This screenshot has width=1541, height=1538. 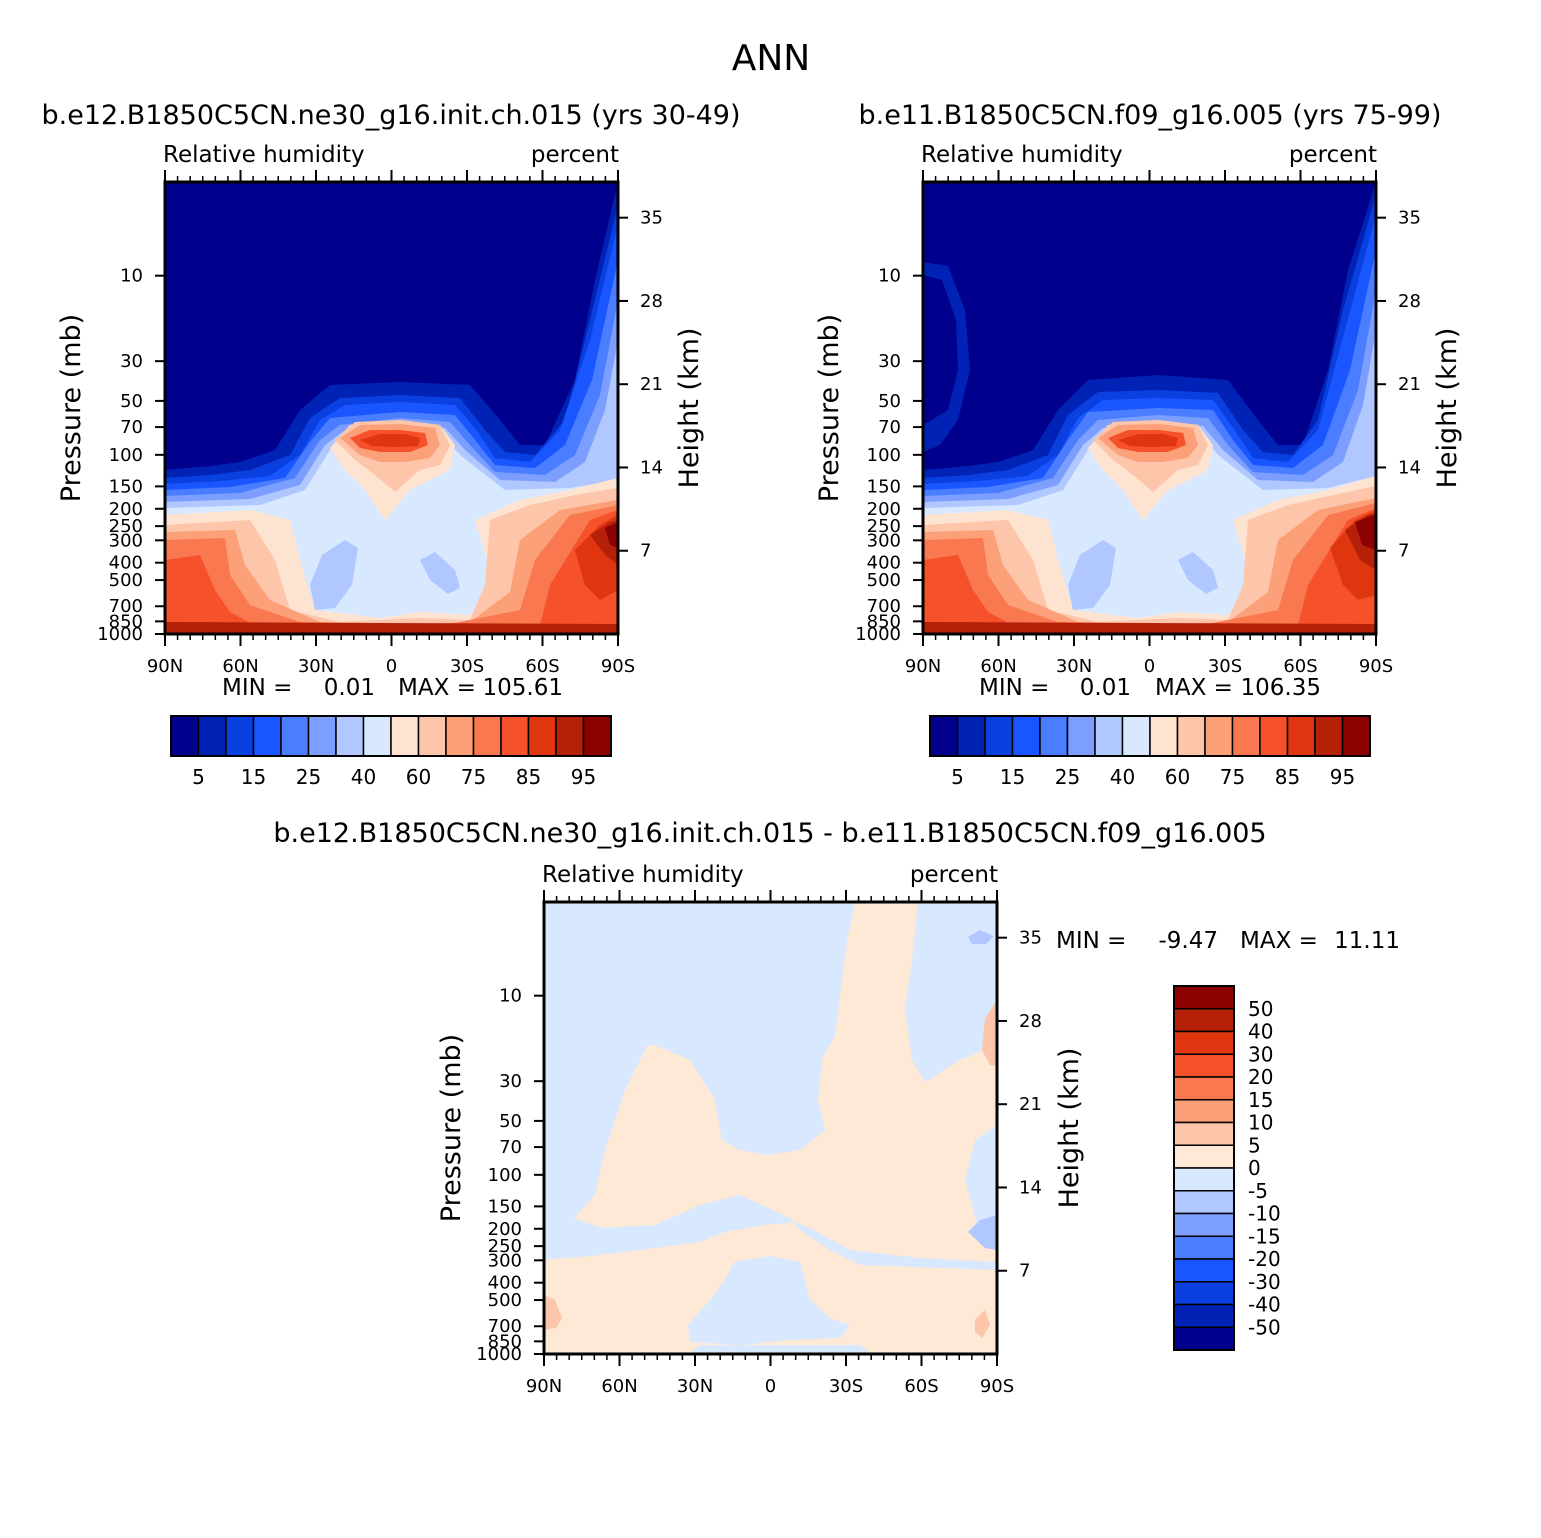 What do you see at coordinates (884, 509) in the screenshot?
I see `y-tick-label: 200` at bounding box center [884, 509].